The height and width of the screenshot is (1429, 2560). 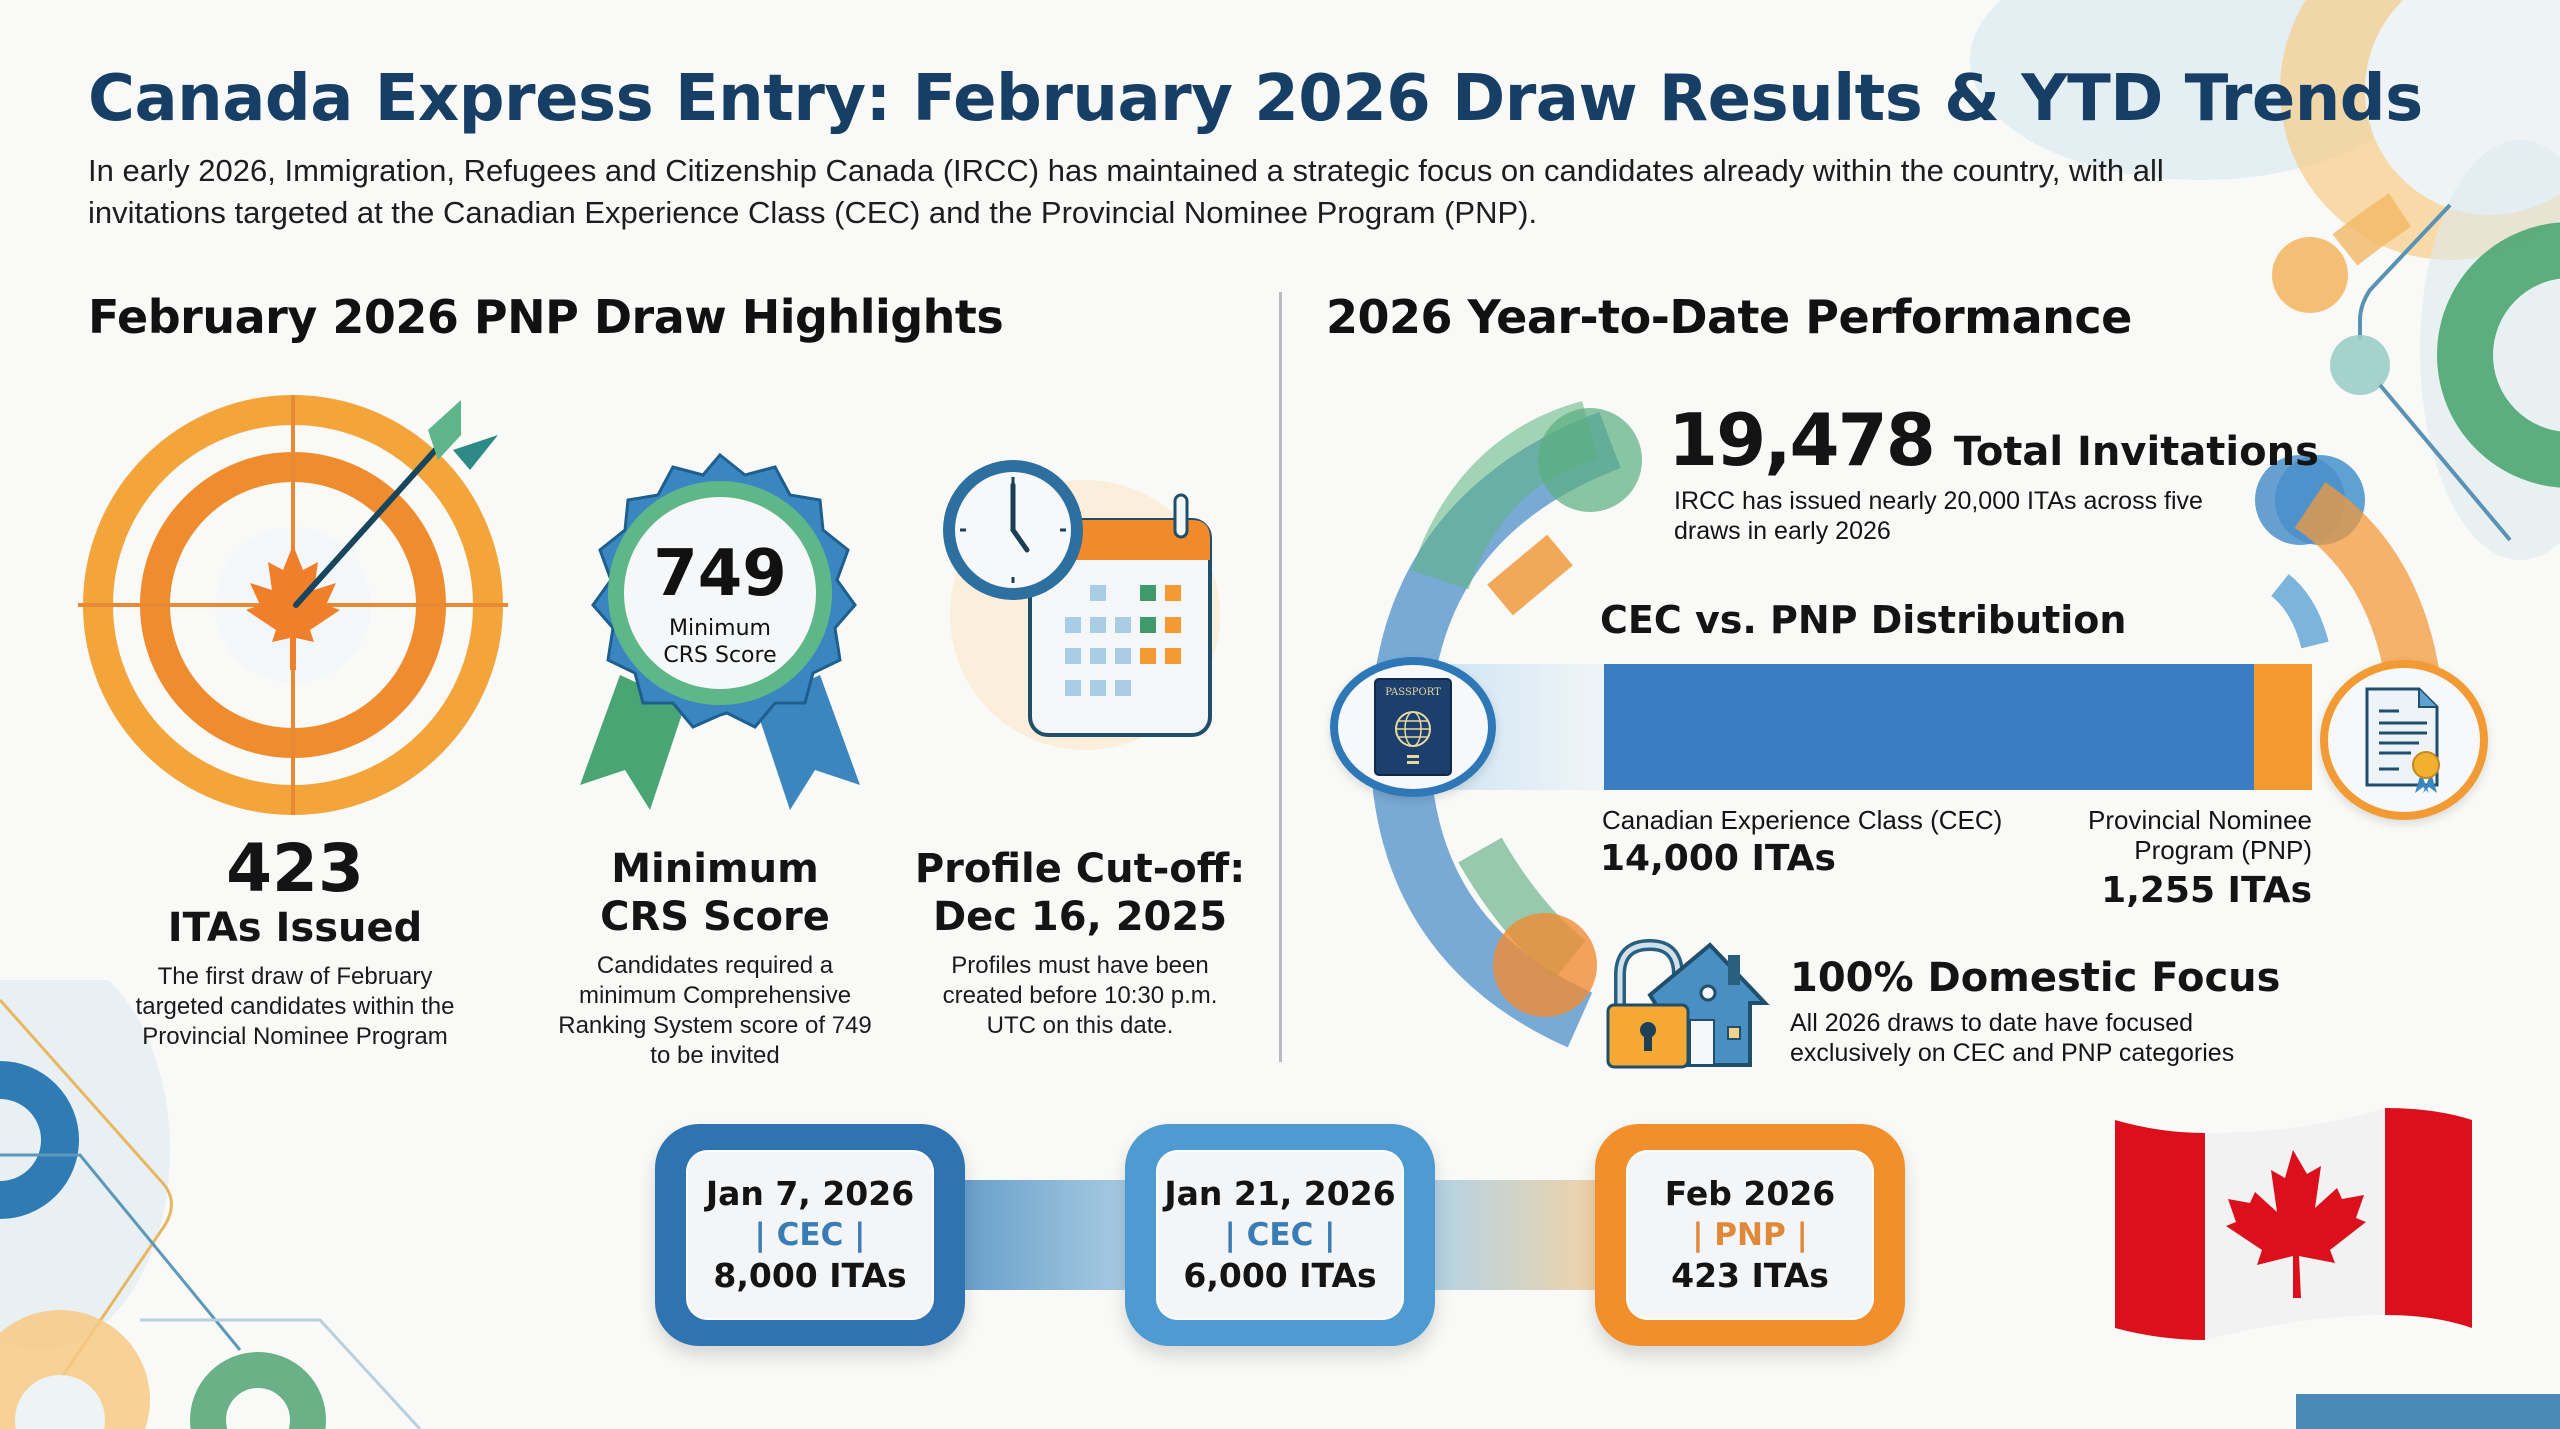 What do you see at coordinates (1750, 1193) in the screenshot?
I see `timeline-date: Feb 2026` at bounding box center [1750, 1193].